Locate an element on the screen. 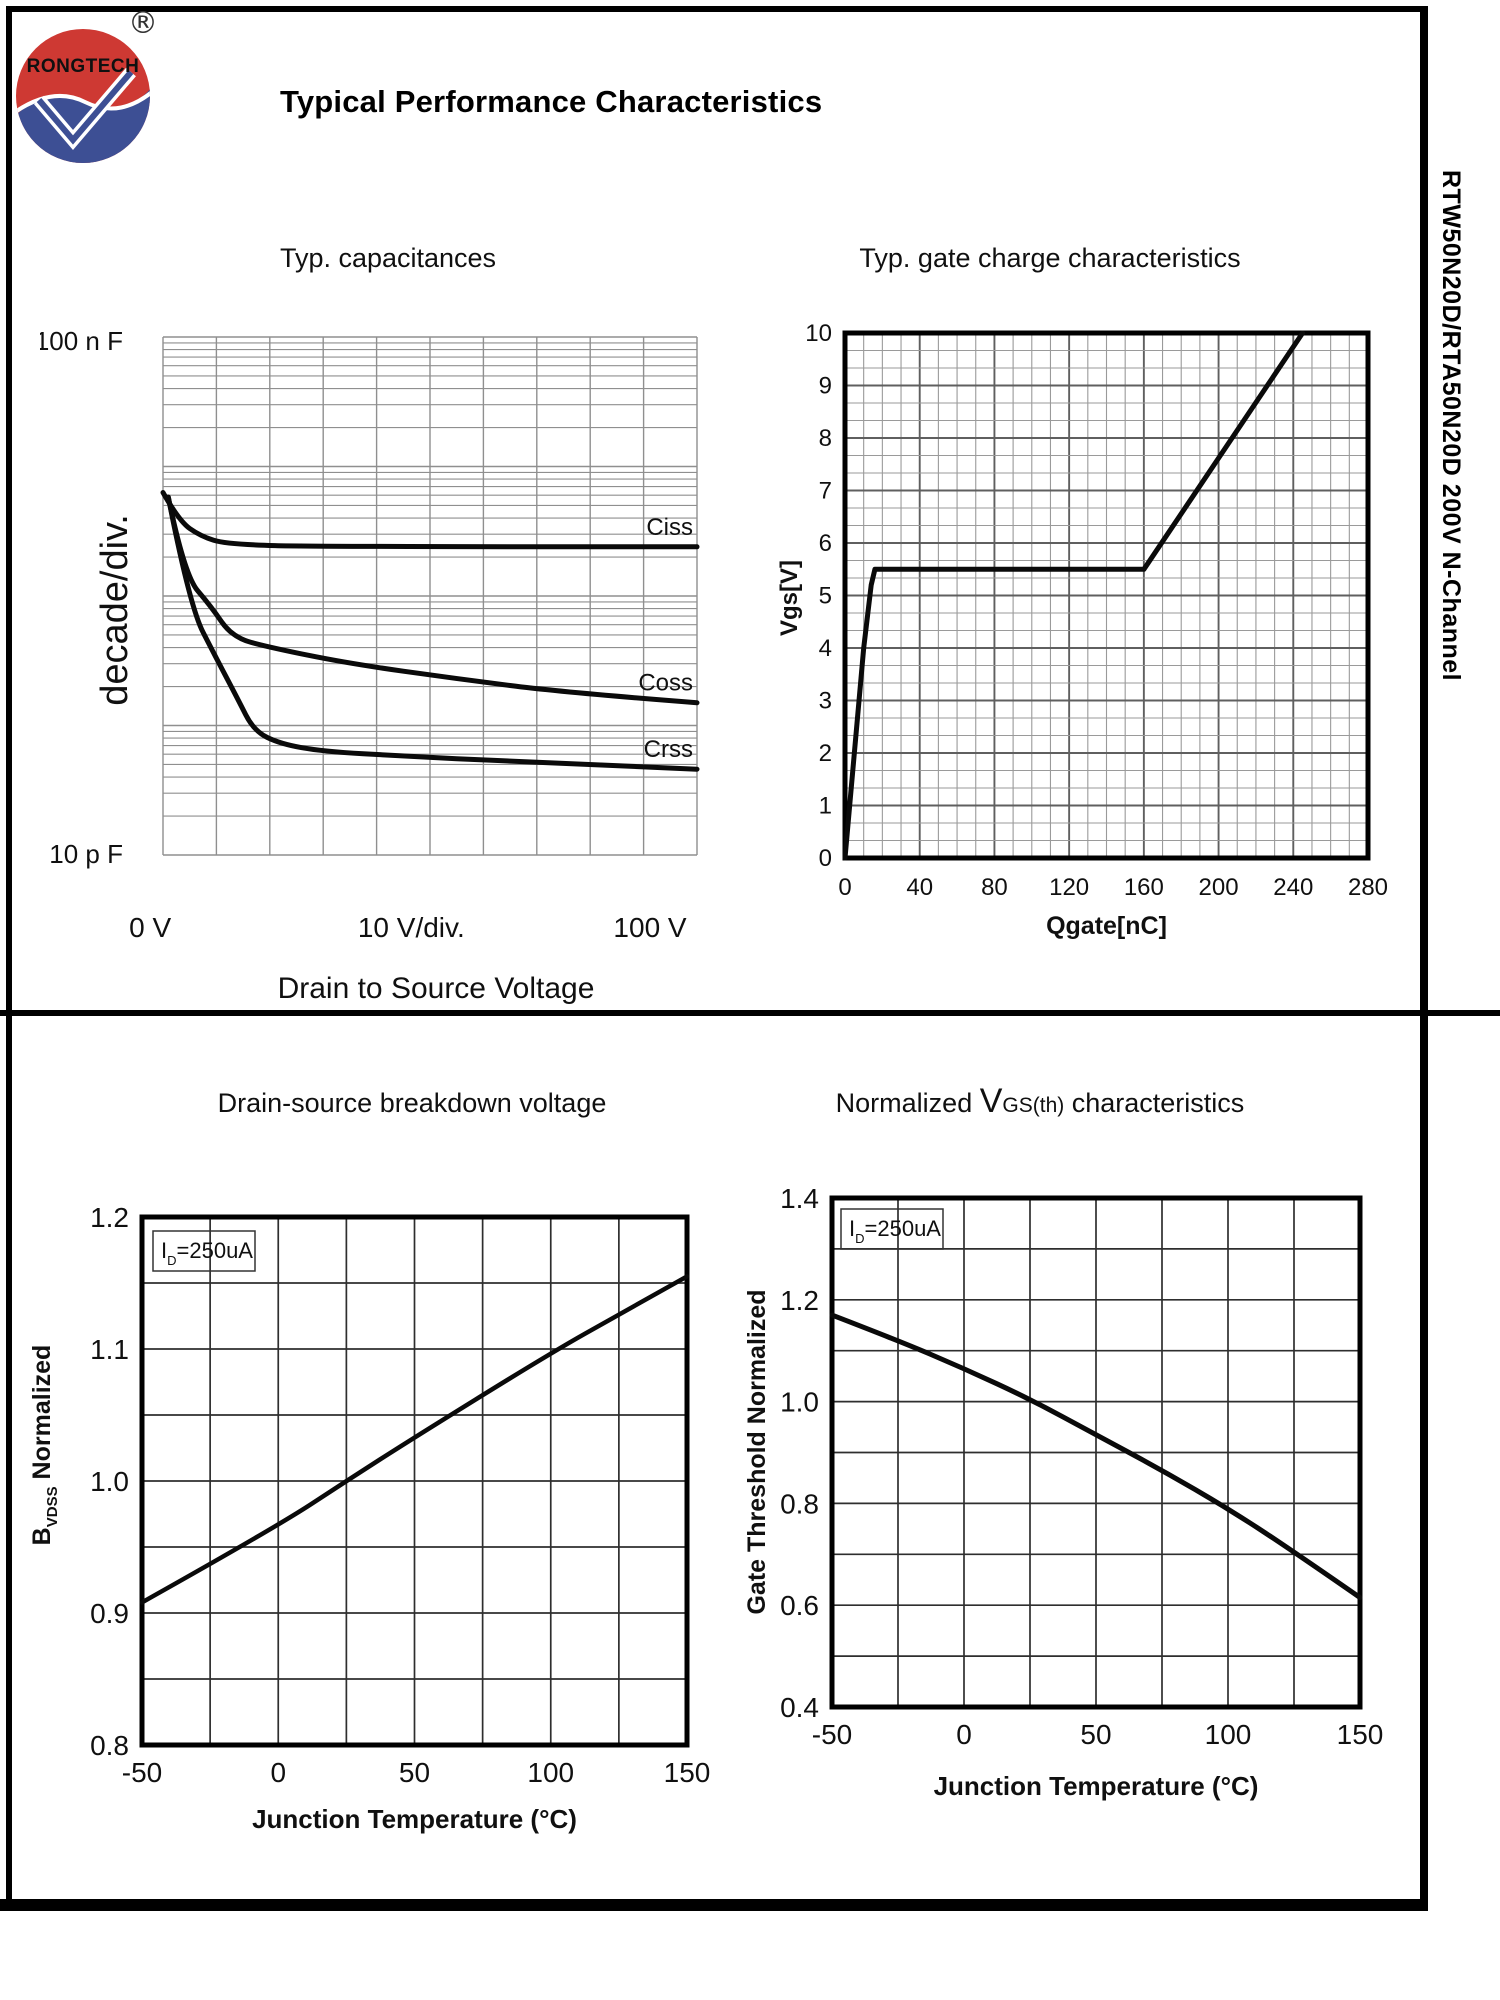 The image size is (1500, 2000). svg-text: 160 is located at coordinates (1144, 887).